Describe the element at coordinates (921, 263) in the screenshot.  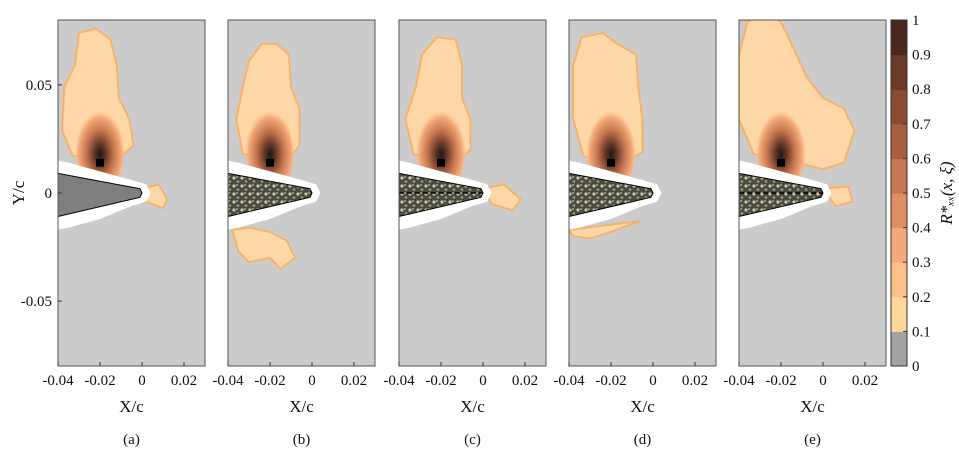
I see `colorbar-tick-label: 0.3` at that location.